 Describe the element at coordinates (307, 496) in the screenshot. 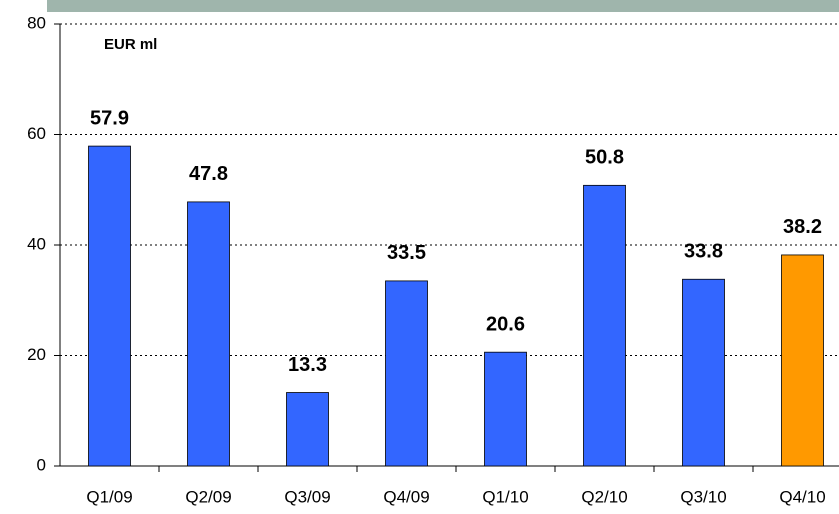

I see `x-tick-label: Q3/09` at that location.